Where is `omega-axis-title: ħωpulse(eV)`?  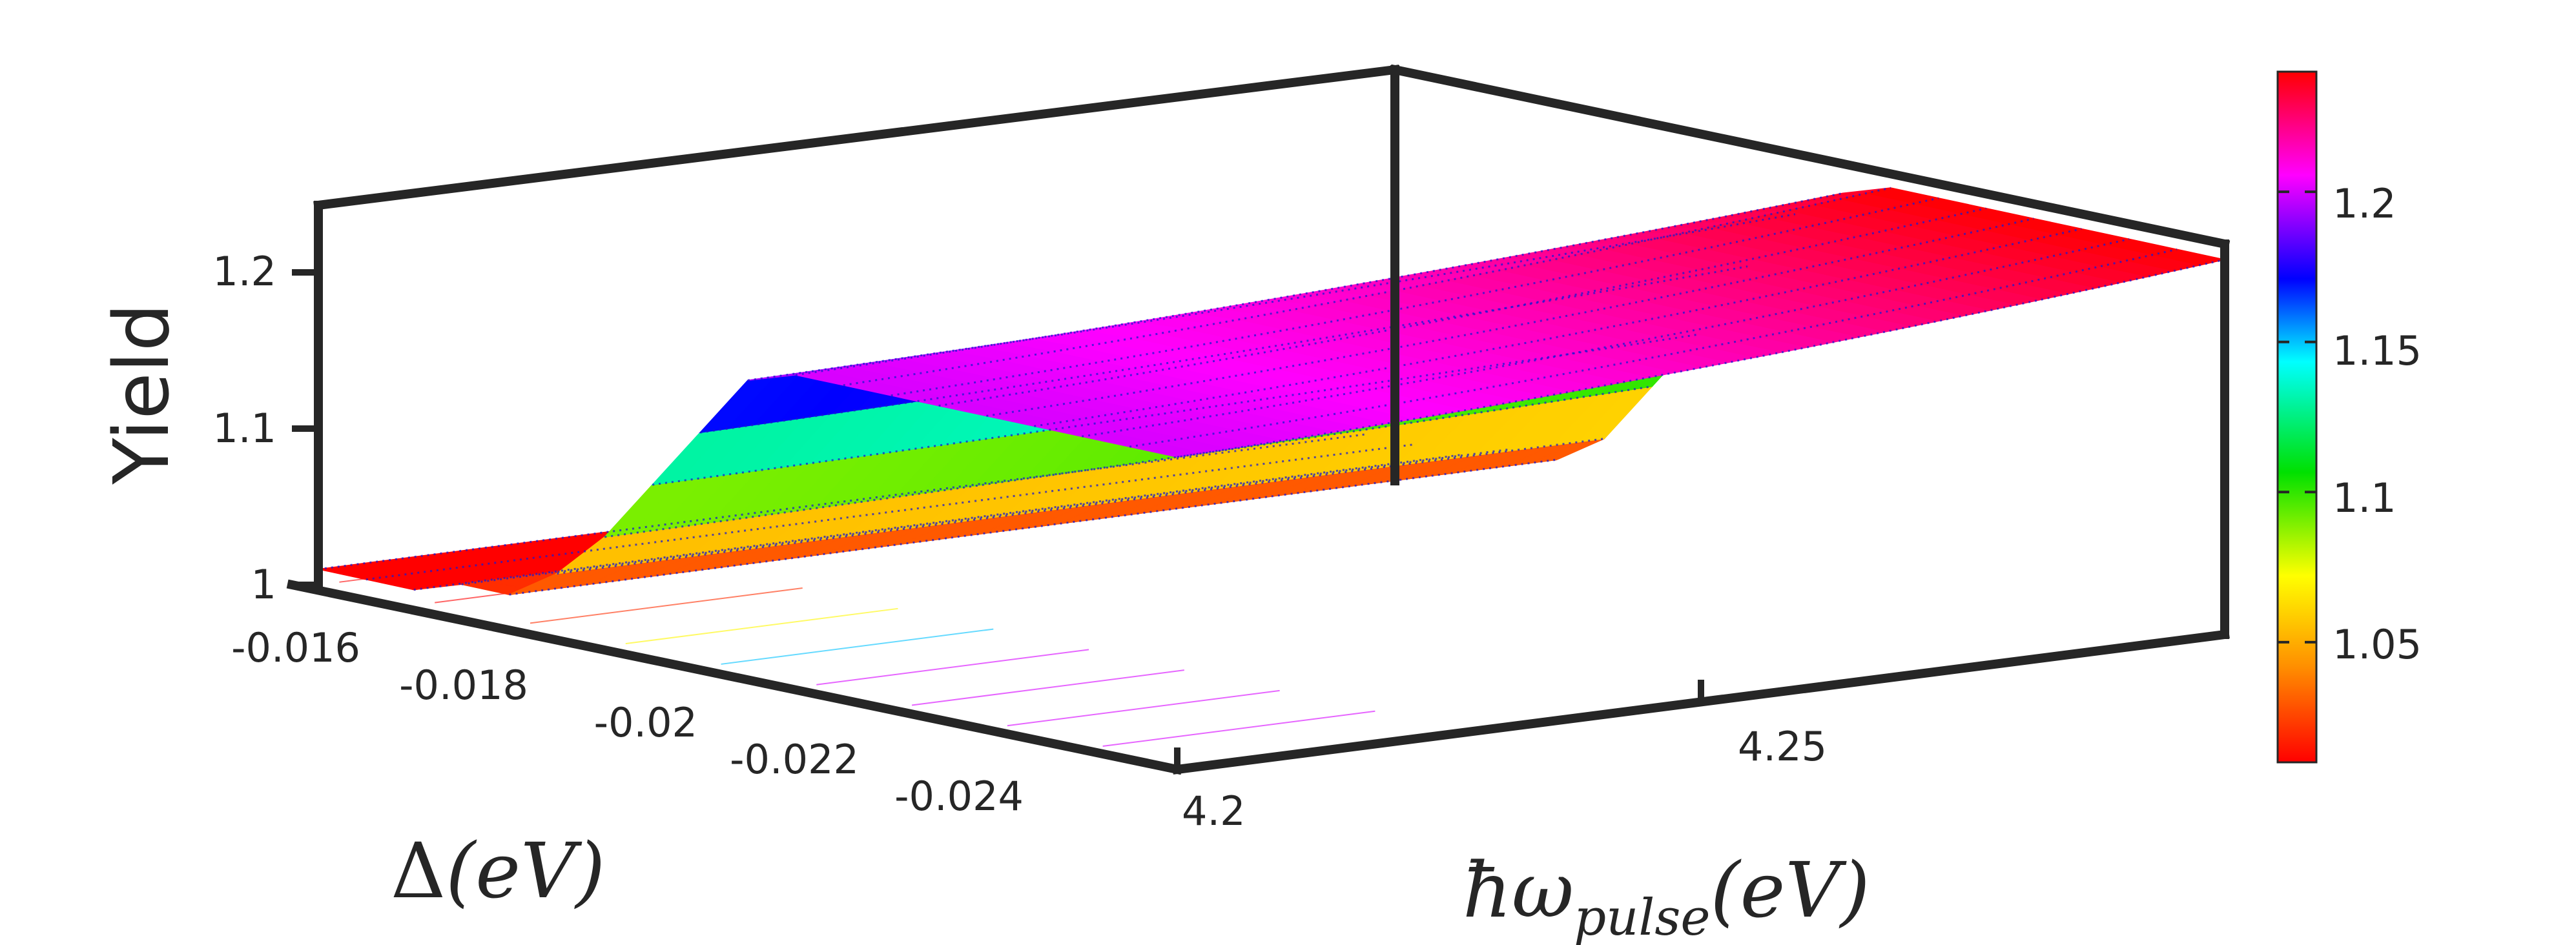 omega-axis-title: ħωpulse(eV) is located at coordinates (1666, 895).